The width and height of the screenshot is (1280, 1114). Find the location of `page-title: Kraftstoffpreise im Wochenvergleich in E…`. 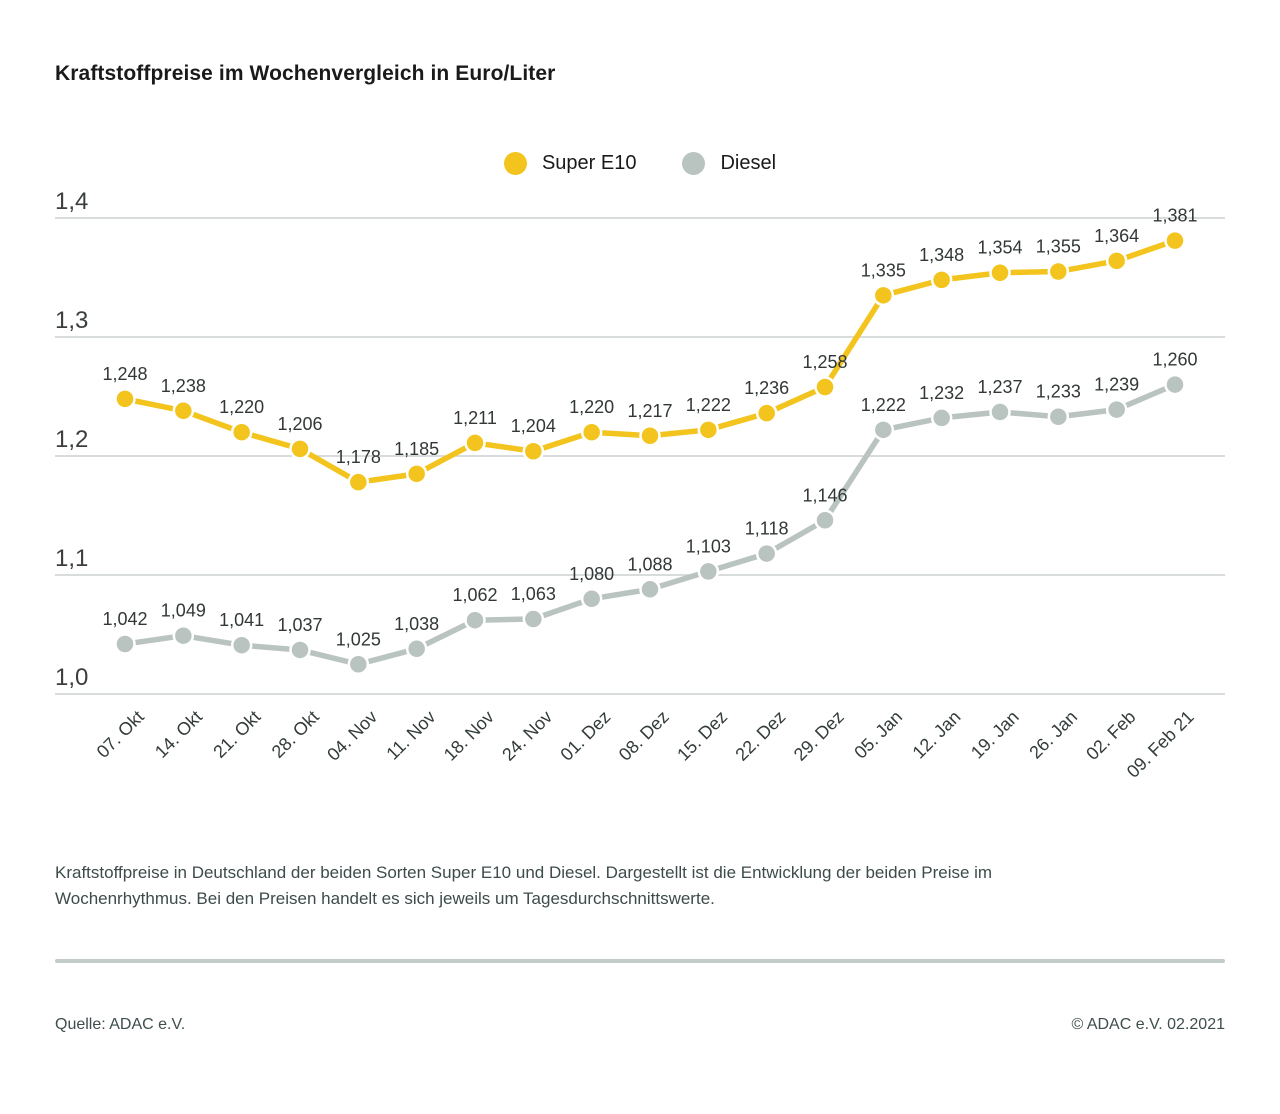

page-title: Kraftstoffpreise im Wochenvergleich in E… is located at coordinates (305, 73).